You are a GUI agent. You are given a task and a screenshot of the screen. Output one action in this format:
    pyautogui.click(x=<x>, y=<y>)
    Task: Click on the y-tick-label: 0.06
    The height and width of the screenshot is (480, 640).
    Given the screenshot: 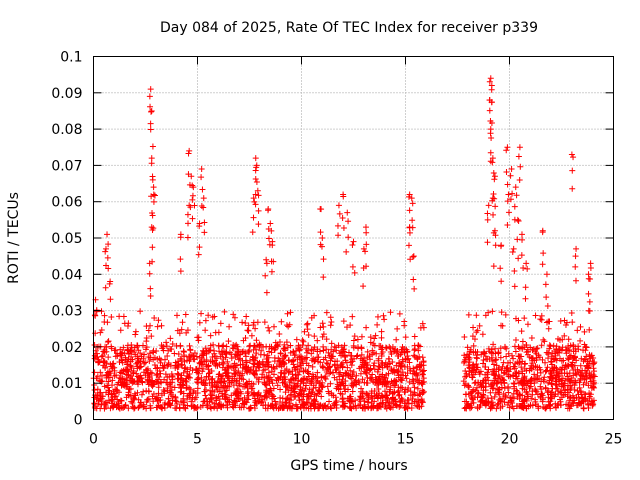 What is the action you would take?
    pyautogui.click(x=66, y=203)
    